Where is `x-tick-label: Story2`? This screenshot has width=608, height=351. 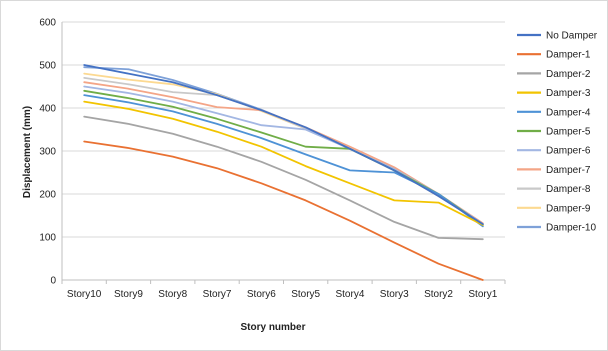
x-tick-label: Story2 is located at coordinates (438, 294).